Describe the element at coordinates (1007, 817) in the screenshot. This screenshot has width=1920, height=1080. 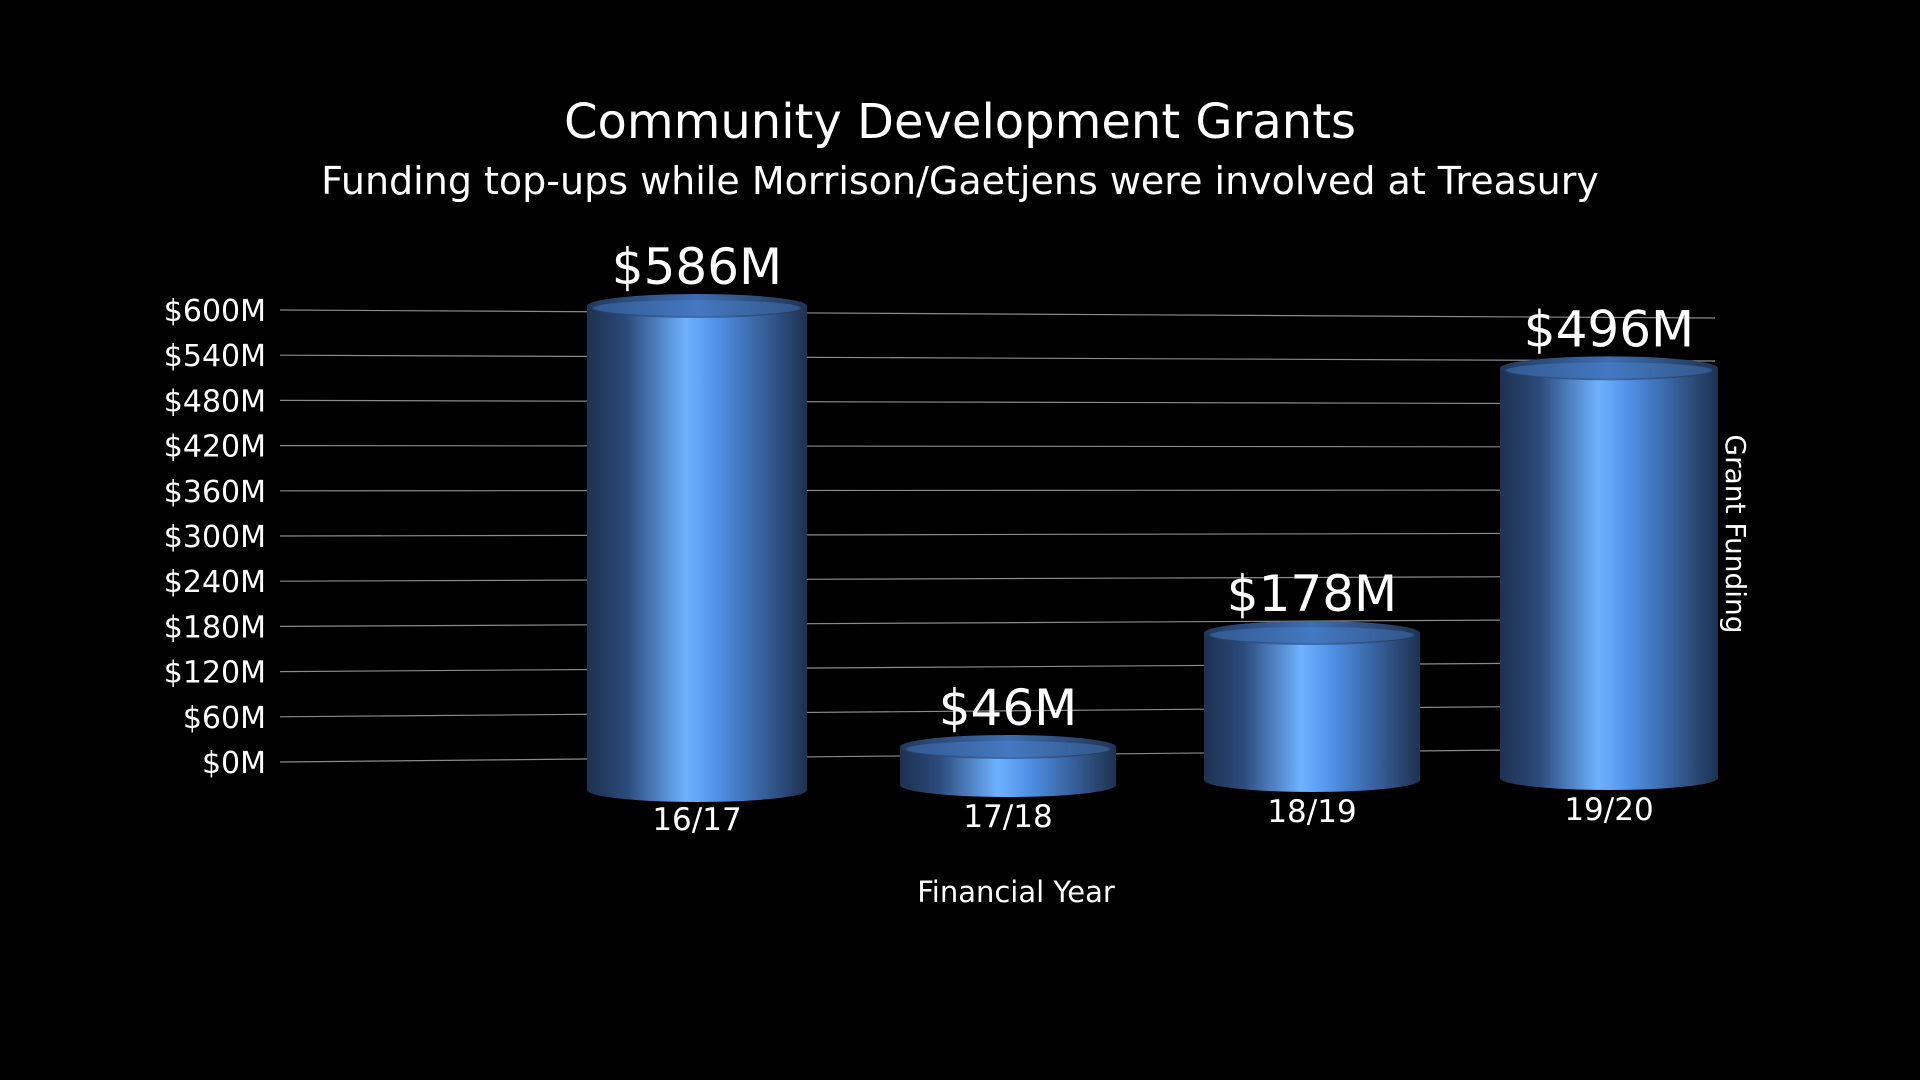
I see `x-tick-label: 17/18` at that location.